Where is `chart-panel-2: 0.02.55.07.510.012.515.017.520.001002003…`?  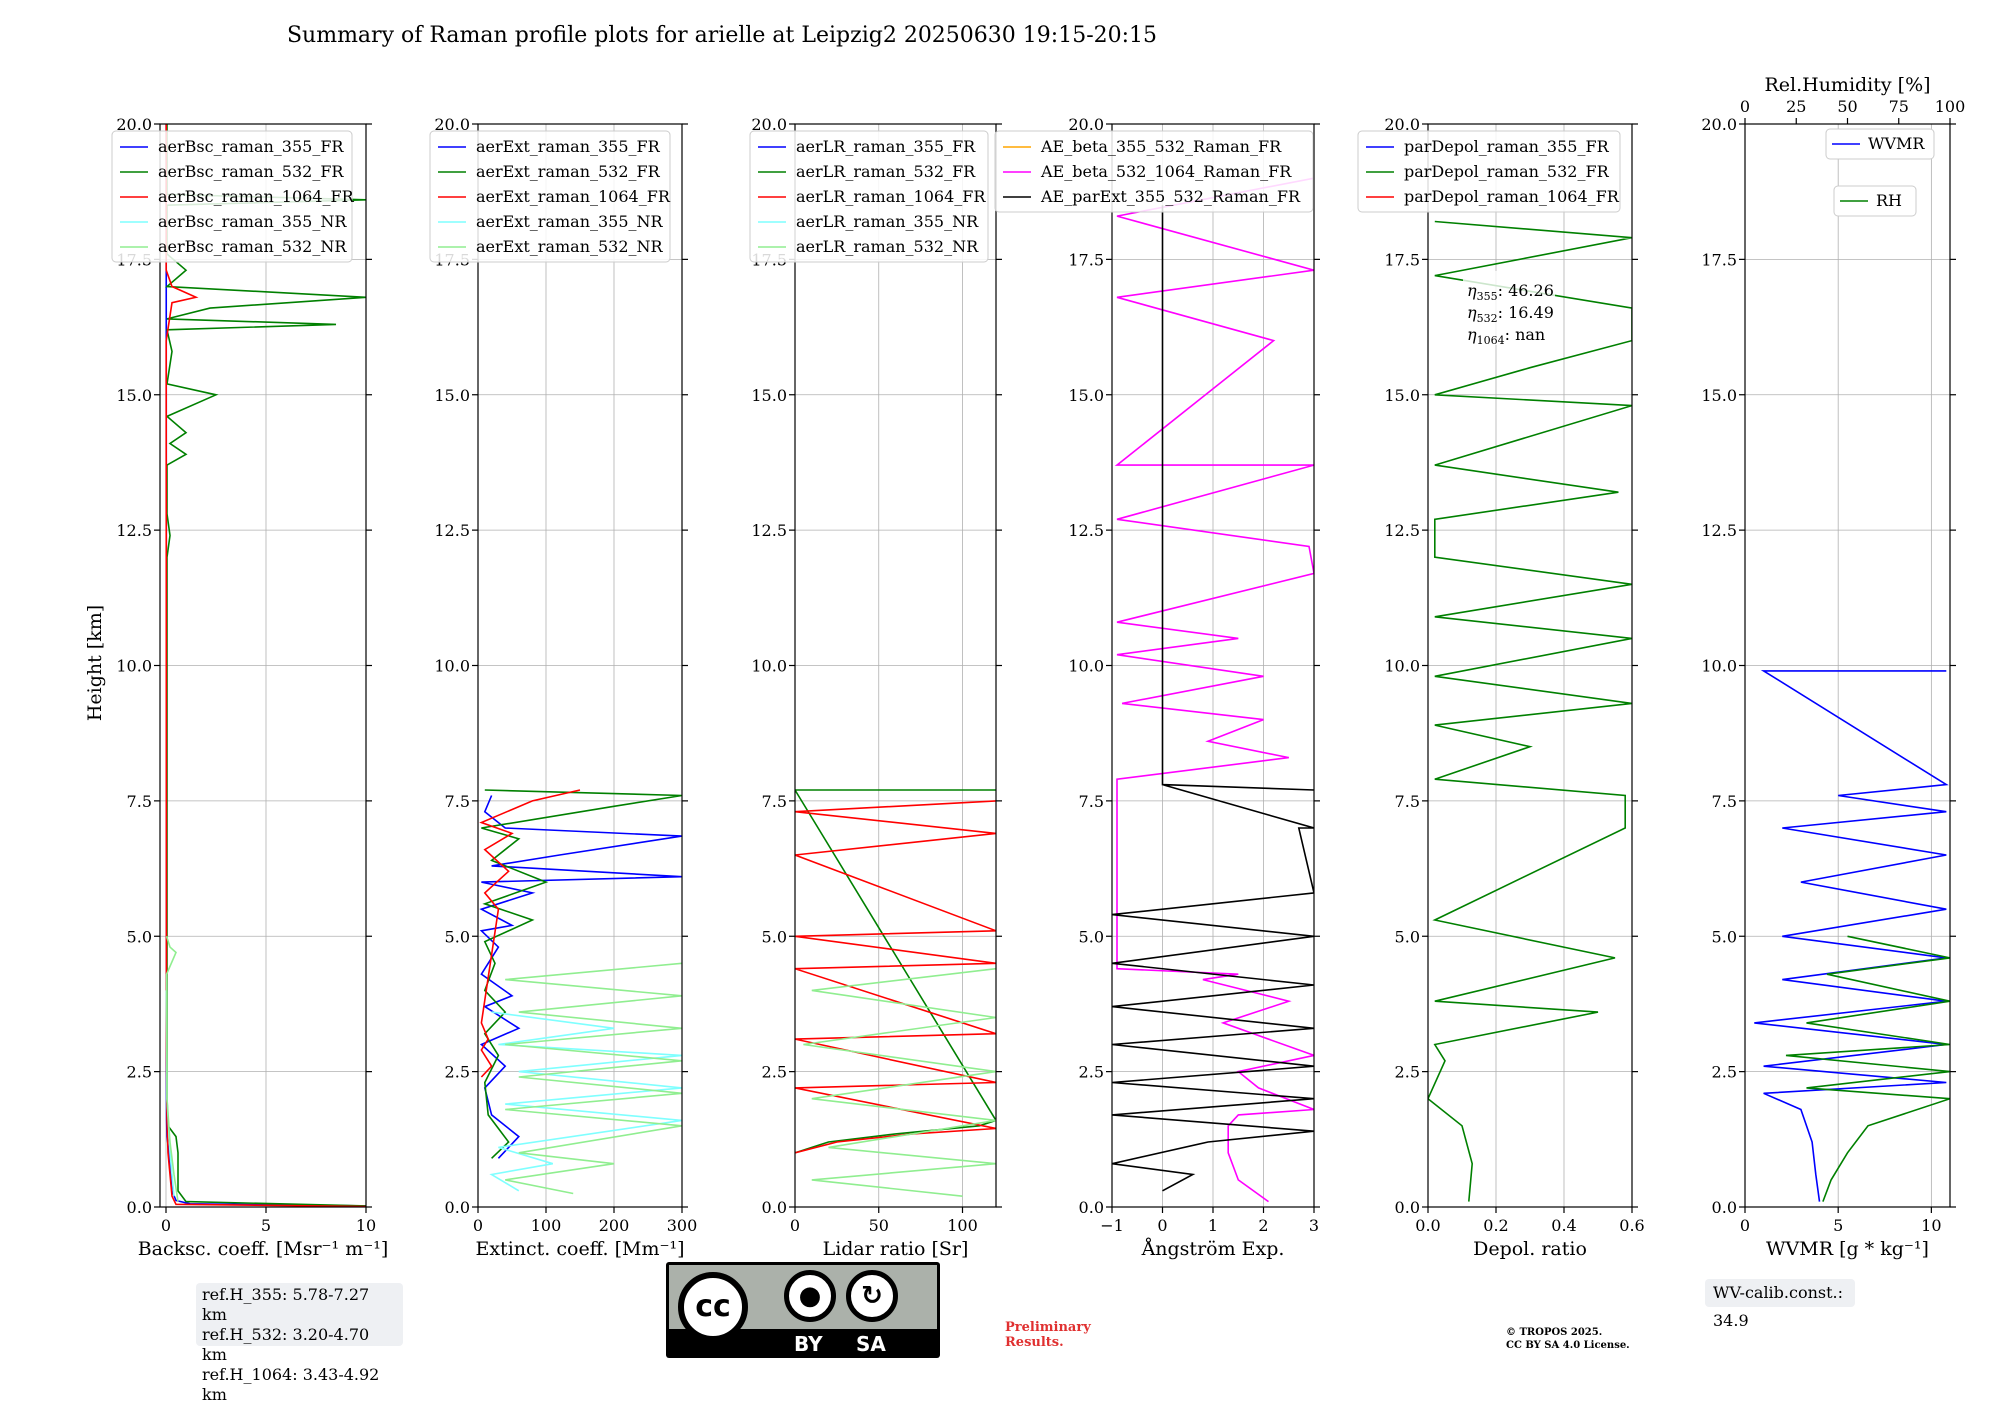 chart-panel-2: 0.02.55.07.510.012.515.017.520.001002003… is located at coordinates (563, 687).